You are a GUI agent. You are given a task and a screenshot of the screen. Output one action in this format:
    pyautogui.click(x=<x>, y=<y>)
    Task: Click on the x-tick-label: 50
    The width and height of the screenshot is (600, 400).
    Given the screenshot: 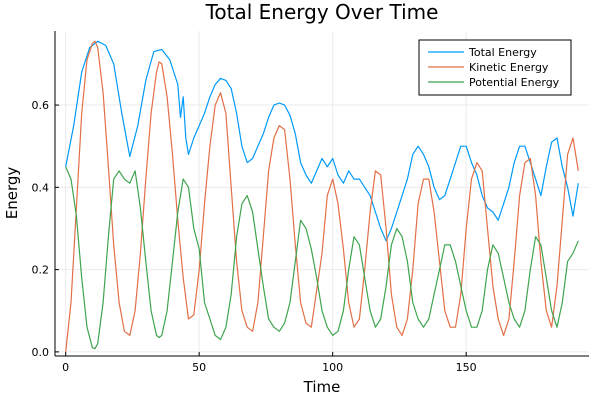 What is the action you would take?
    pyautogui.click(x=199, y=367)
    